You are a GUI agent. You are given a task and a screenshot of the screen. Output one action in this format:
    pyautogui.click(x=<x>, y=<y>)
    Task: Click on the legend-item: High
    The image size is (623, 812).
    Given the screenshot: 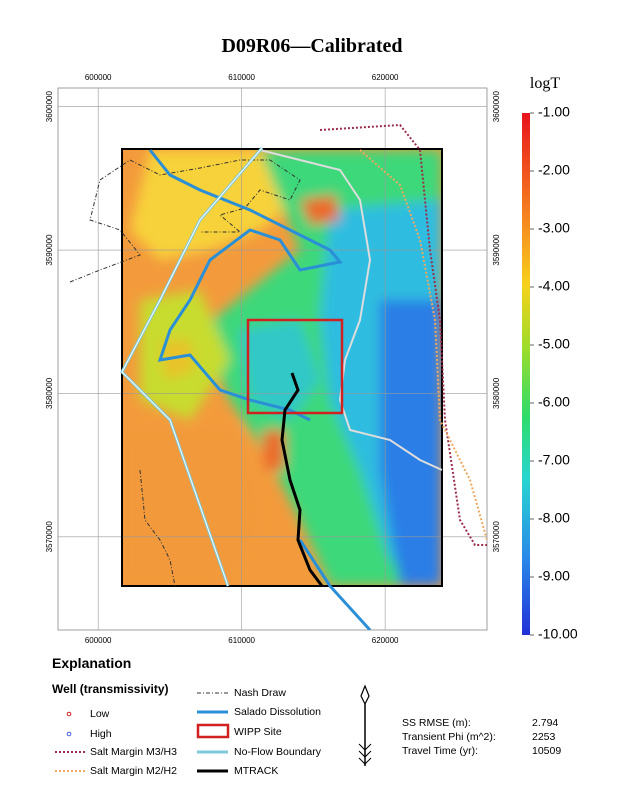 What is the action you would take?
    pyautogui.click(x=101, y=734)
    